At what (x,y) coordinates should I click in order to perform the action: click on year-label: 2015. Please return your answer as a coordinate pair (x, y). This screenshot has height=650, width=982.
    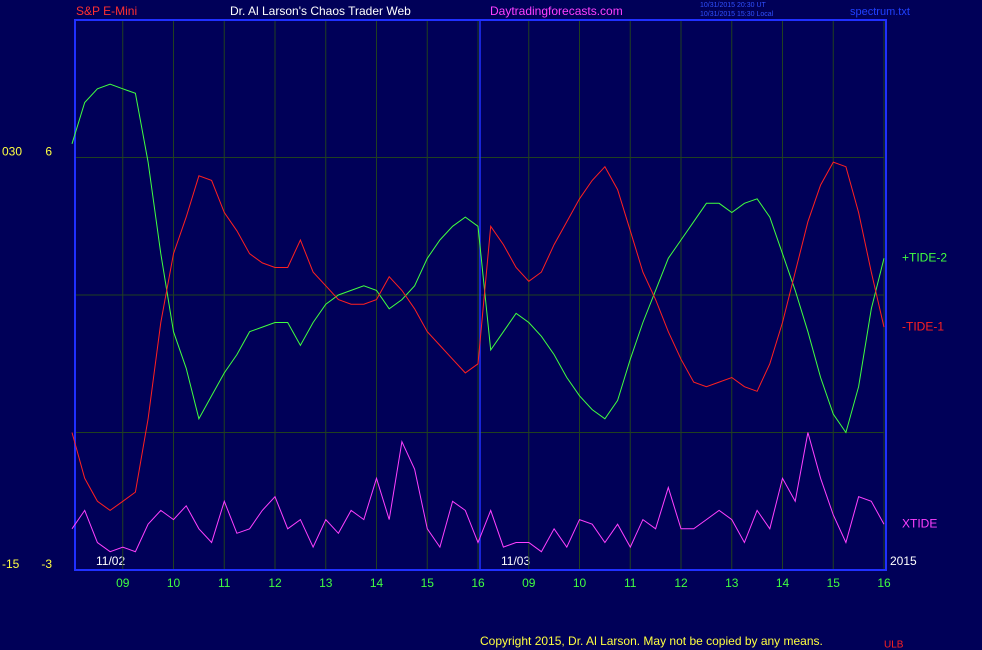
    Looking at the image, I should click on (903, 561).